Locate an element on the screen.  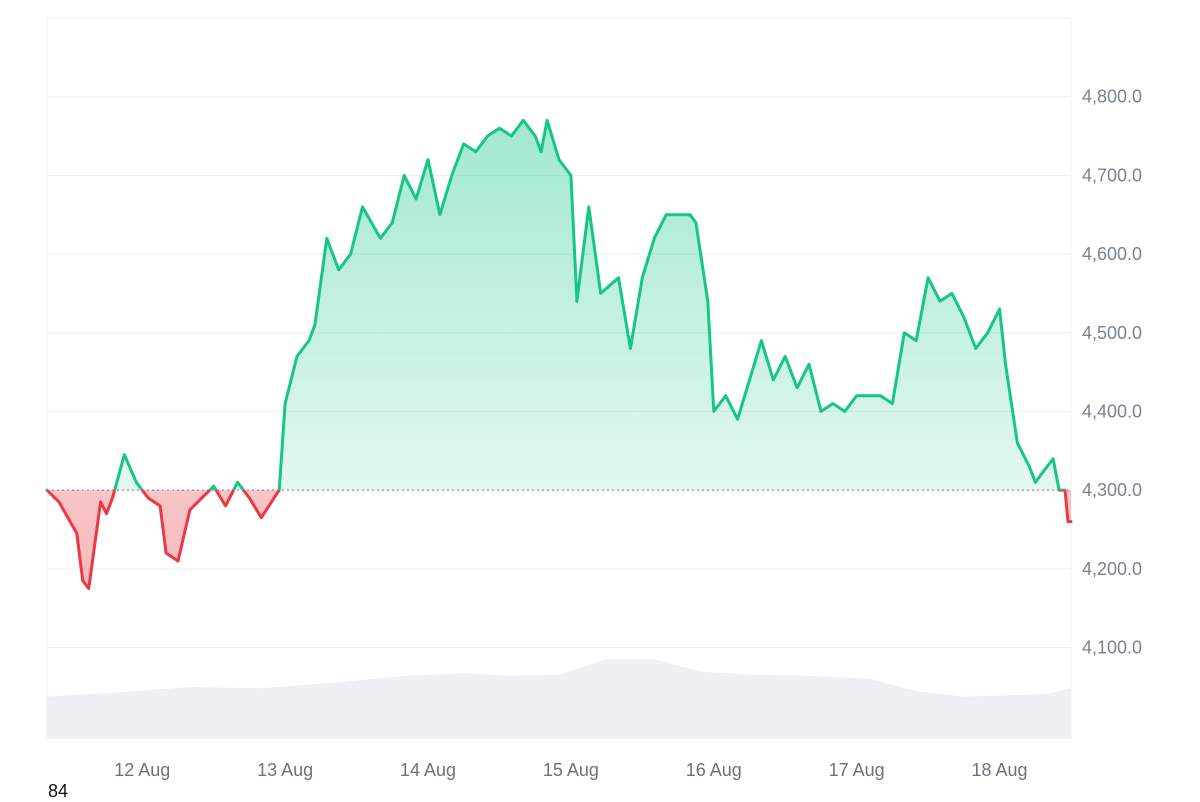
x-tick-label: 17 Aug is located at coordinates (857, 770).